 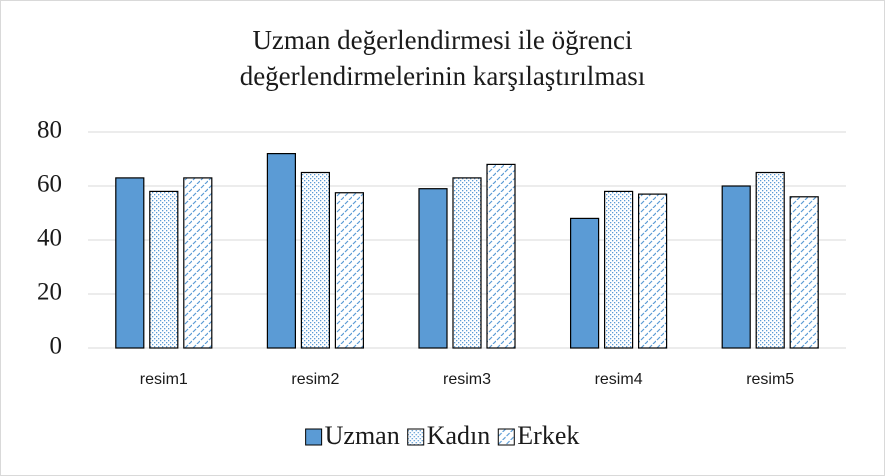 What do you see at coordinates (770, 379) in the screenshot?
I see `x-tick-label: resim5` at bounding box center [770, 379].